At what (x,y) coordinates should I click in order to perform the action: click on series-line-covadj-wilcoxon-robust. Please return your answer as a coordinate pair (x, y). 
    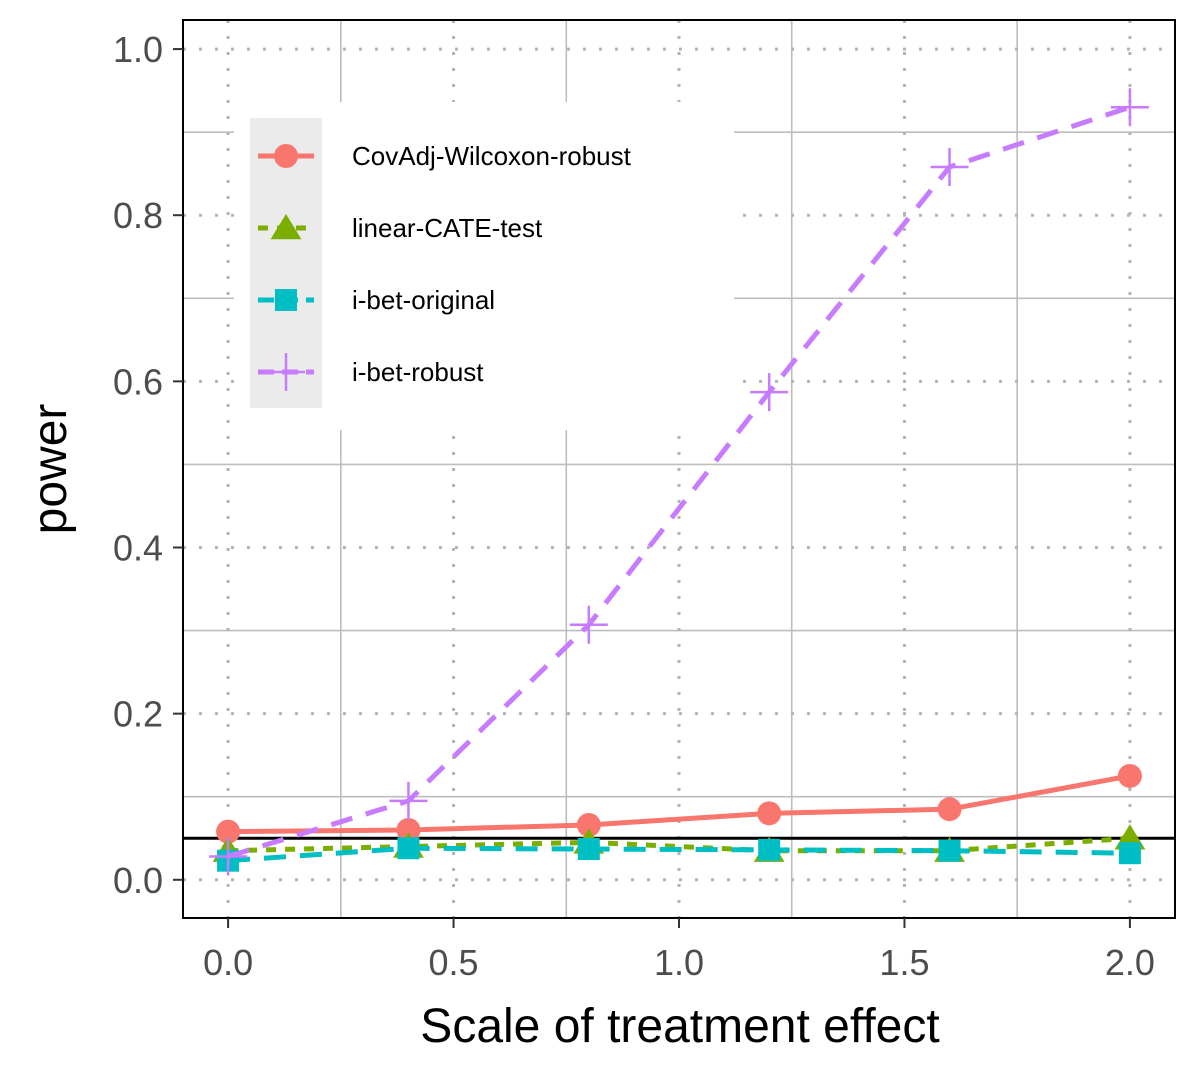
    Looking at the image, I should click on (679, 804).